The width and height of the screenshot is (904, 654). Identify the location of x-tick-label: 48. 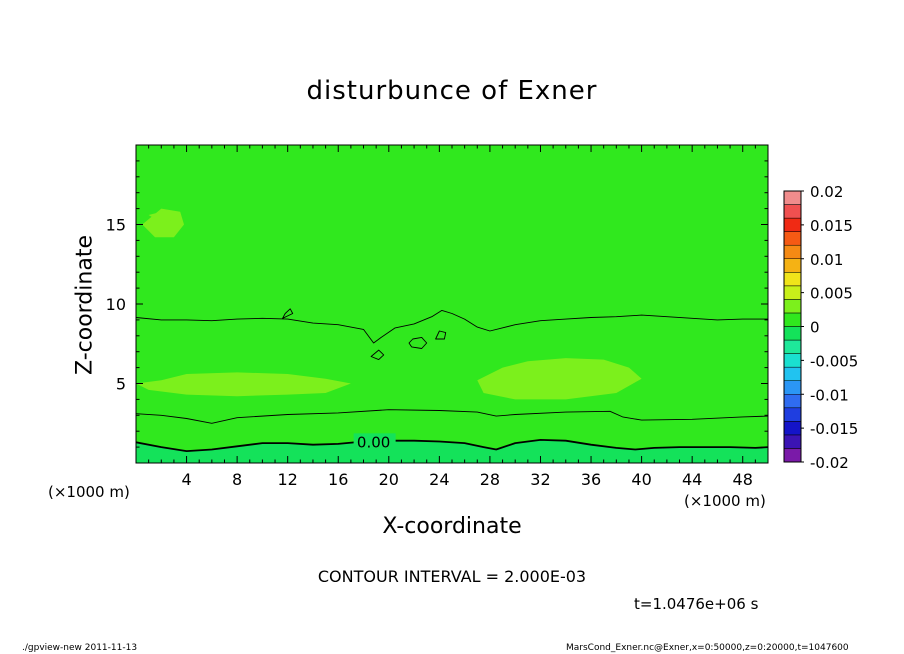
(743, 479).